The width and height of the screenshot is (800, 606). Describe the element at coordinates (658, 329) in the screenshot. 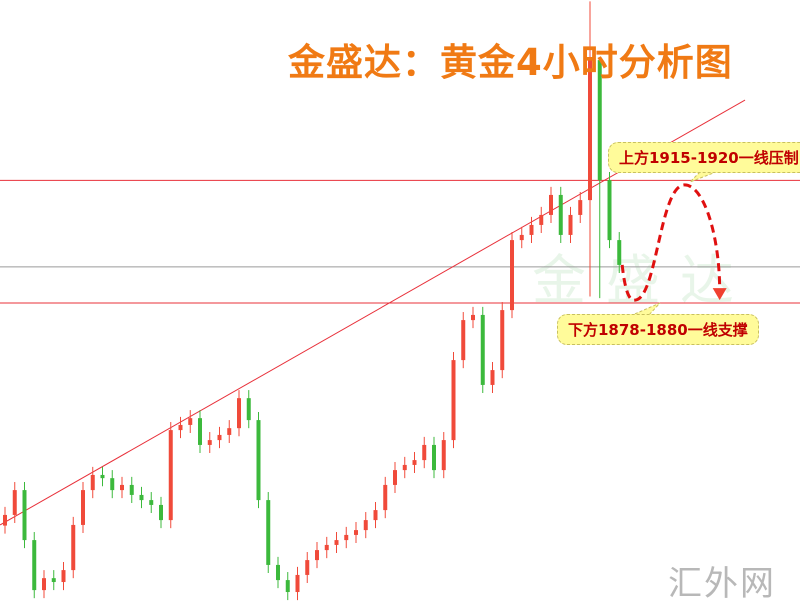

I see `support-callout: 下方1878-1880一线支撑` at that location.